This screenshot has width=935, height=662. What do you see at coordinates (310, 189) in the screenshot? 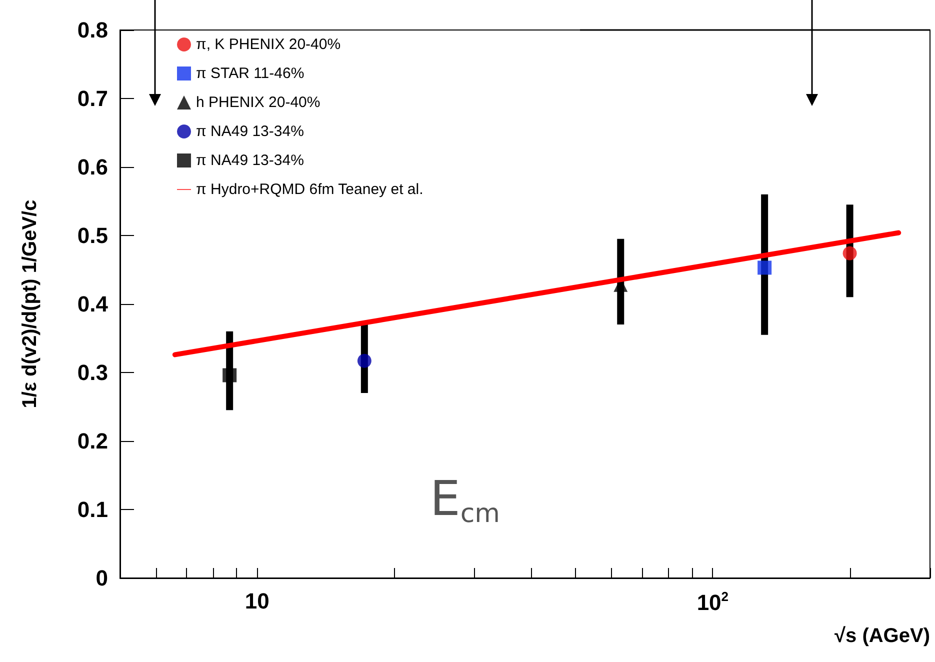
I see `legend-label: π Hydro+RQMD 6fm Teaney et al.` at bounding box center [310, 189].